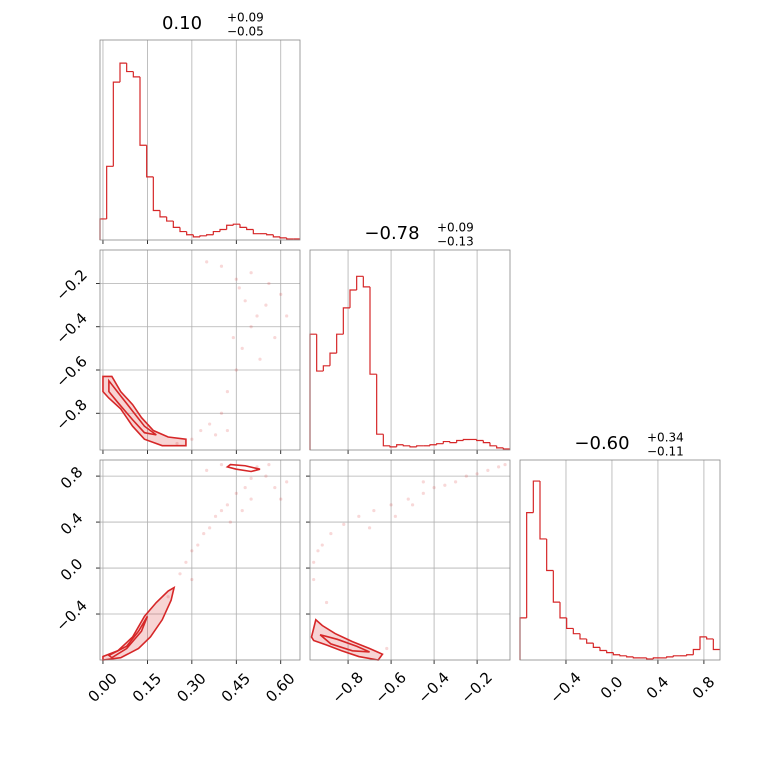 Image resolution: width=760 pixels, height=760 pixels. I want to click on x-tick-label: 0.0, so click(612, 688).